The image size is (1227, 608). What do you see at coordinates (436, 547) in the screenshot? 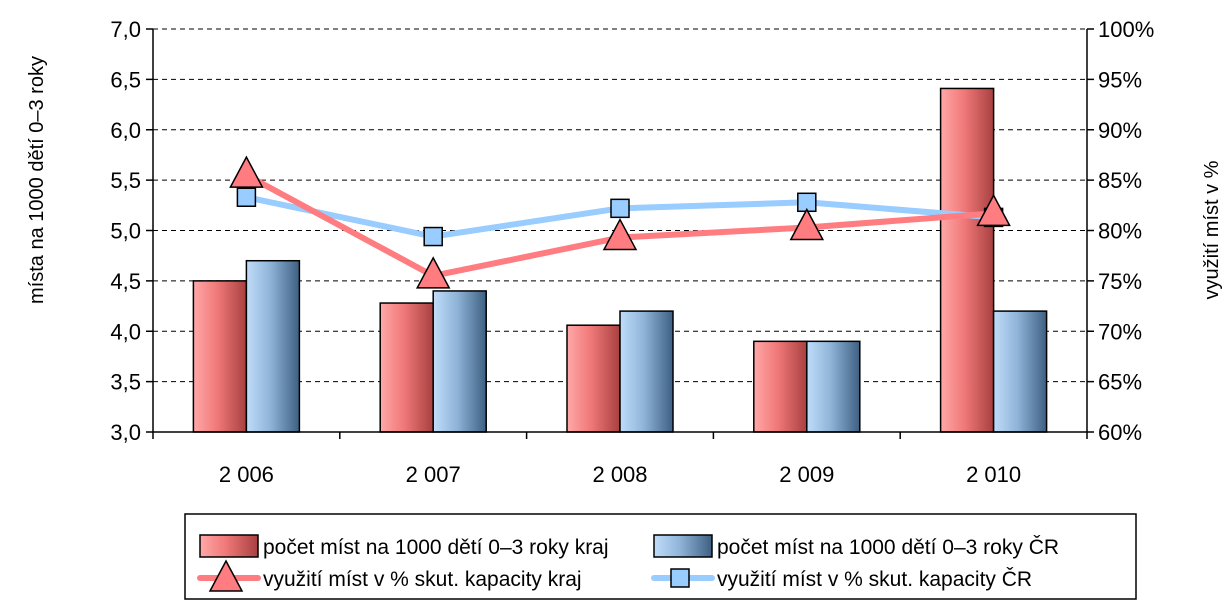
I see `legend-label: počet míst na 1000 dětí 0–3 roky kraj` at bounding box center [436, 547].